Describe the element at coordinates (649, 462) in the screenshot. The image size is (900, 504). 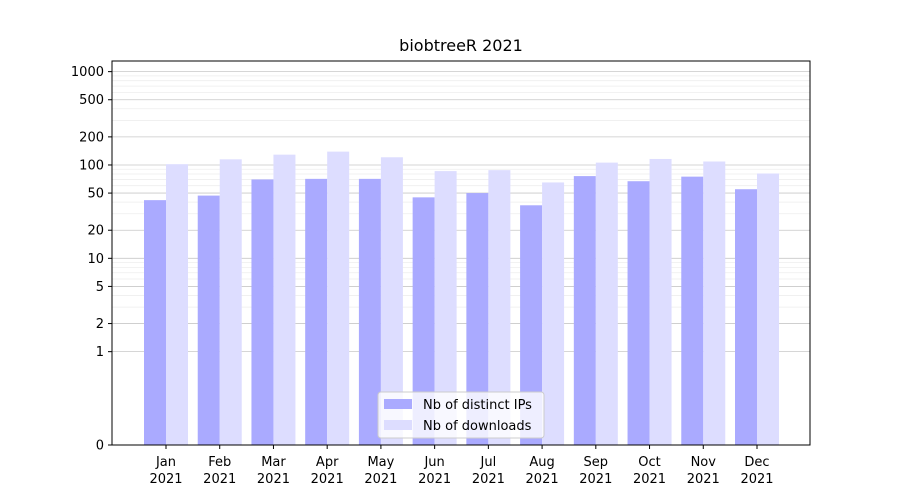
I see `x-tick-label-month: Oct` at that location.